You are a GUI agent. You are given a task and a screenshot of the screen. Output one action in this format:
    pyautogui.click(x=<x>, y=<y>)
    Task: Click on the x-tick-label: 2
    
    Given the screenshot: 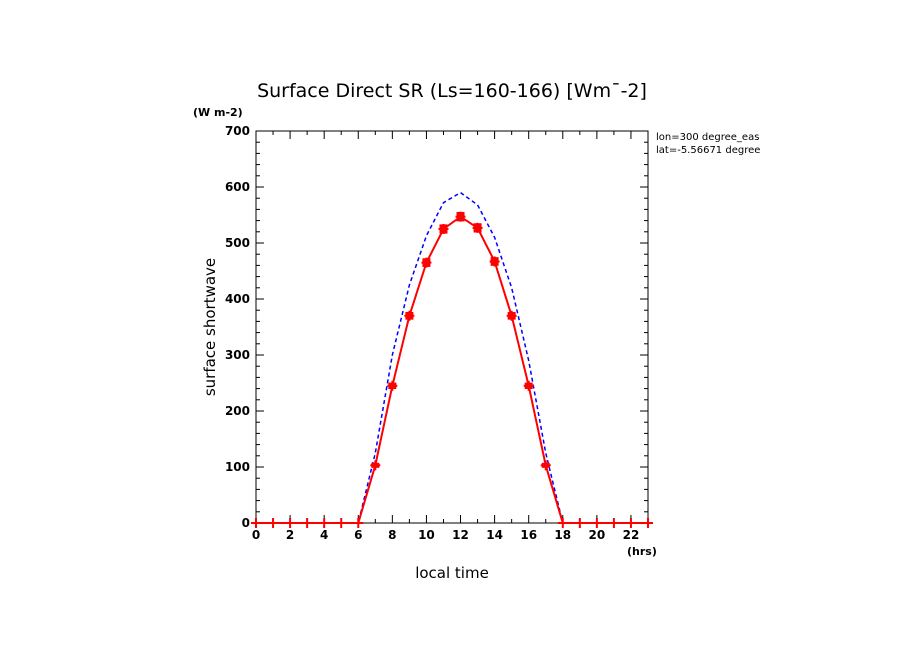 What is the action you would take?
    pyautogui.click(x=290, y=535)
    